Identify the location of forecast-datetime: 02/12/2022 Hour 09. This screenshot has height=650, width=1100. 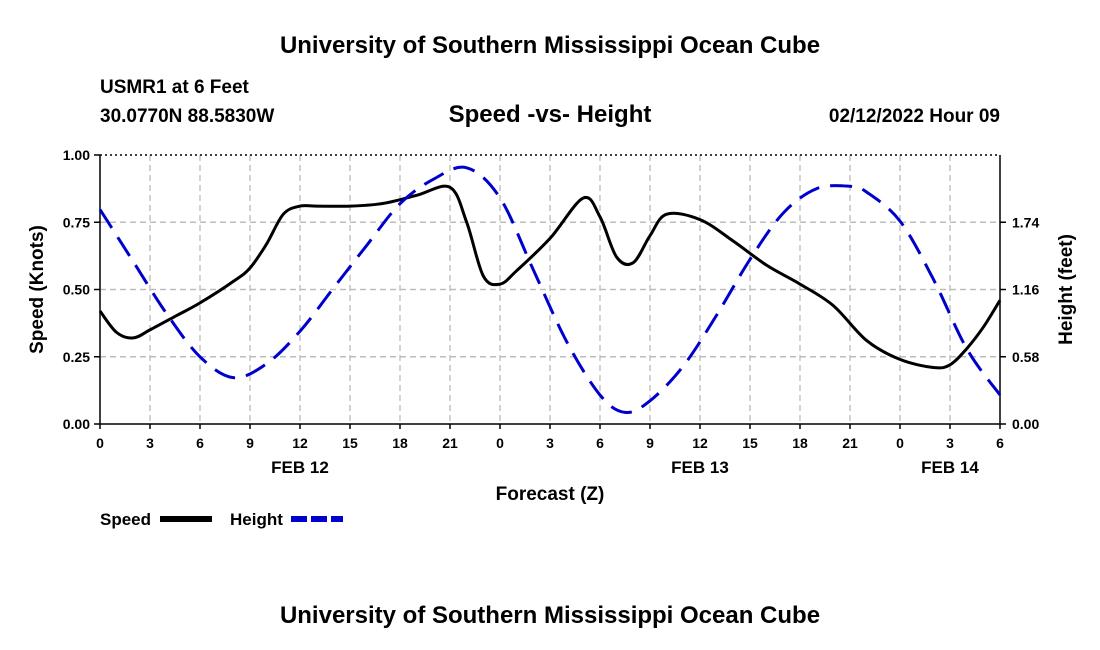
(914, 116).